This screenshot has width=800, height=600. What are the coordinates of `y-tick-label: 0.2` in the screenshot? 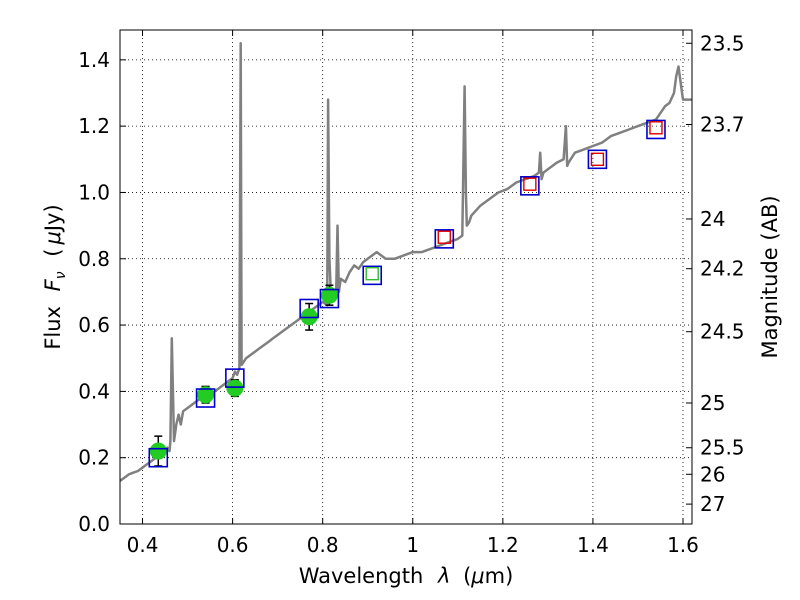 It's located at (94, 458).